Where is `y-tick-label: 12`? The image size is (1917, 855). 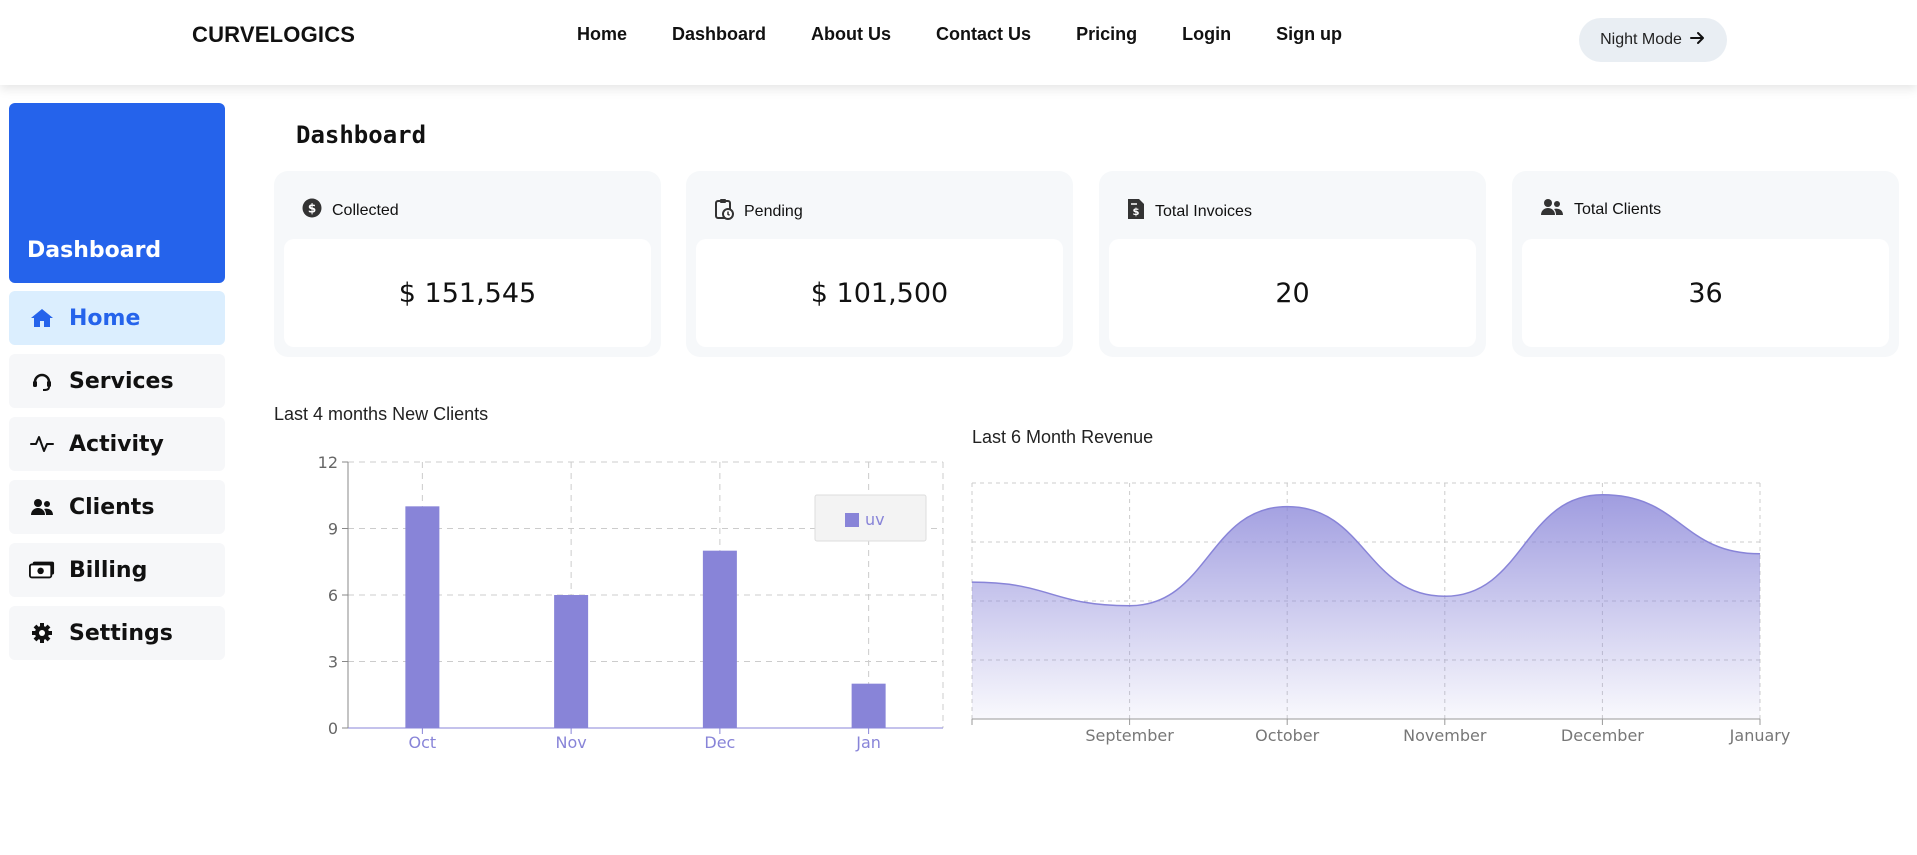 y-tick-label: 12 is located at coordinates (328, 462).